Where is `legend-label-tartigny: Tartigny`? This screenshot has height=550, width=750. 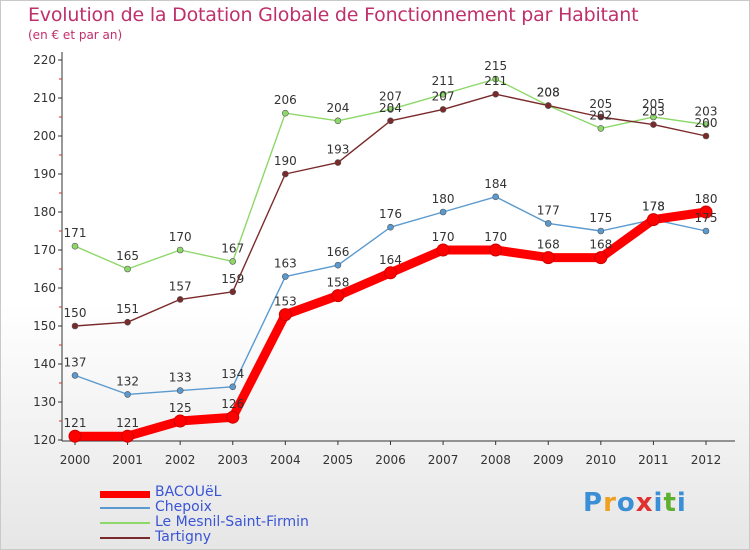
legend-label-tartigny: Tartigny is located at coordinates (183, 537).